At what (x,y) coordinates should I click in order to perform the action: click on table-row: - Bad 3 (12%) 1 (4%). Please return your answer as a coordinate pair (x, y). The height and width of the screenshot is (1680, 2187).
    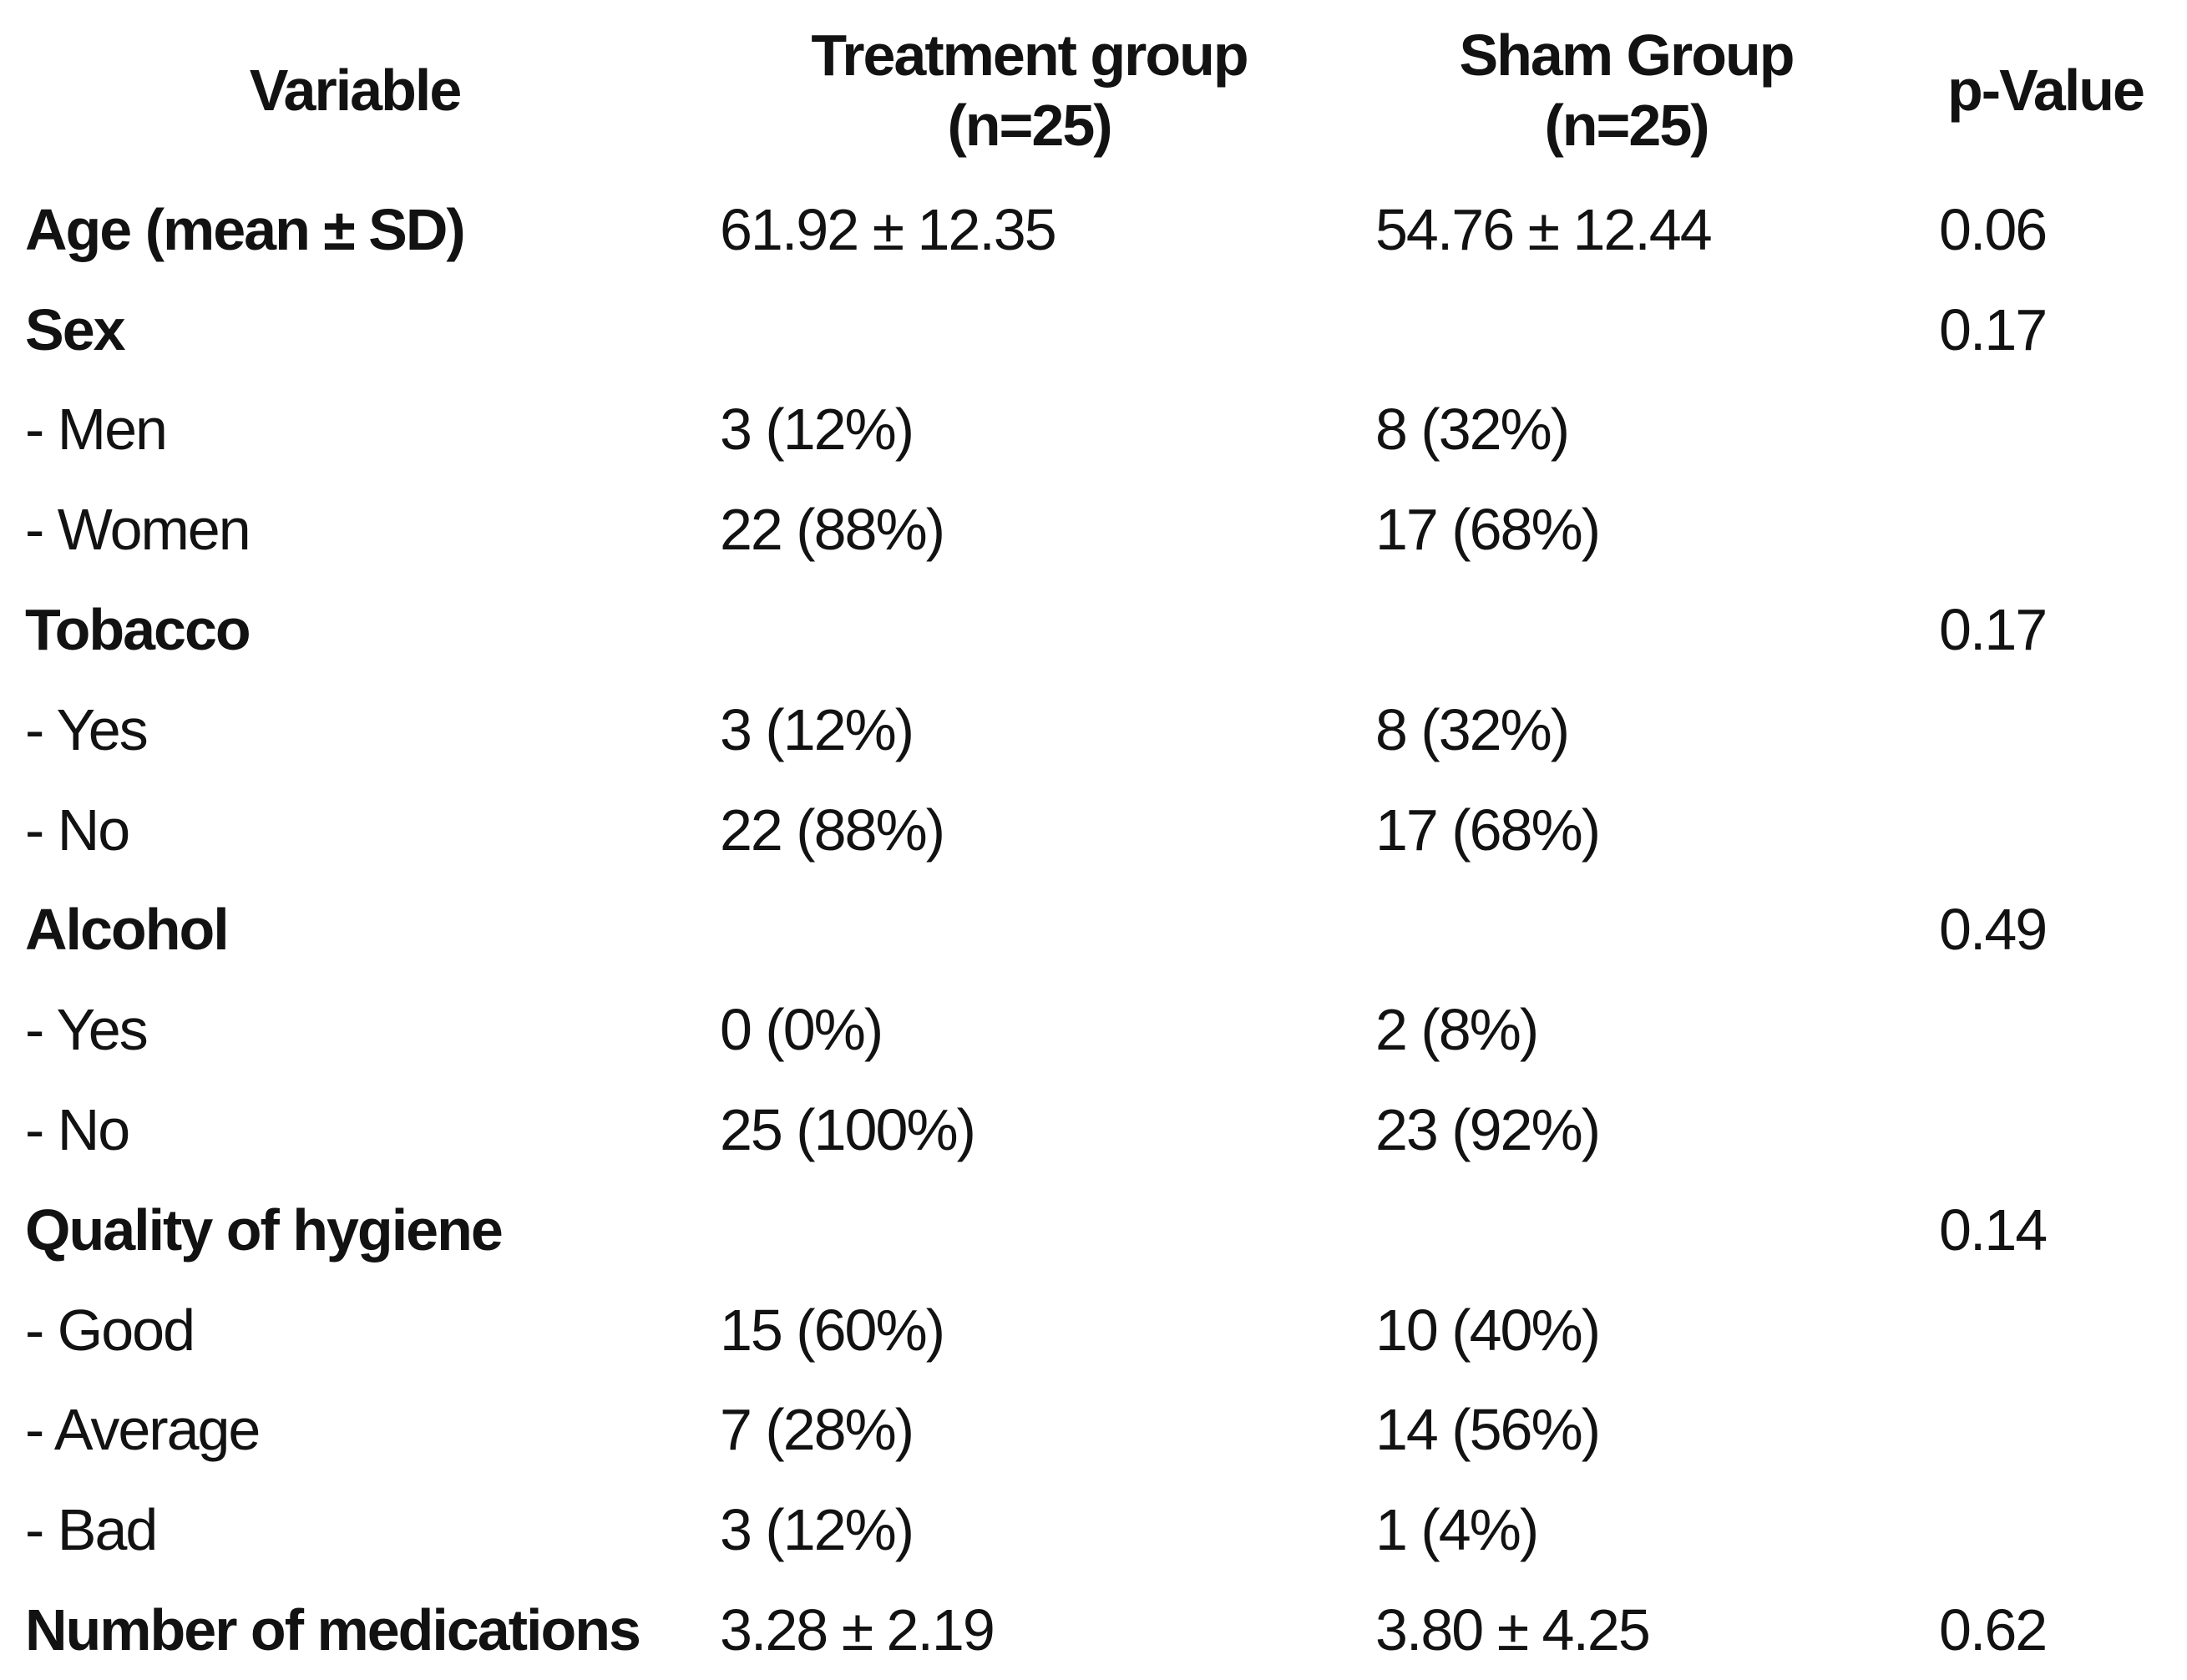
    Looking at the image, I should click on (1093, 1530).